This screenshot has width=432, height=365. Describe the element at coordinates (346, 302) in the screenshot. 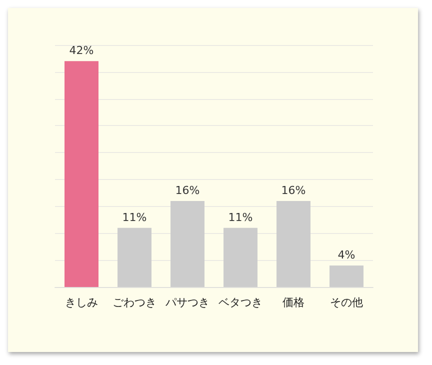

I see `x-tick-label: その他` at that location.